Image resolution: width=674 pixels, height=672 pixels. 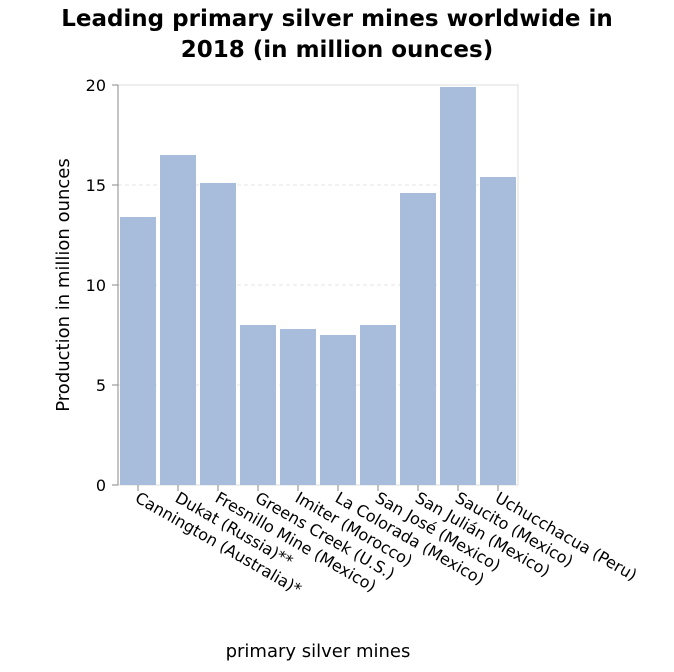 What do you see at coordinates (318, 651) in the screenshot?
I see `x-axis-title: primary silver mines` at bounding box center [318, 651].